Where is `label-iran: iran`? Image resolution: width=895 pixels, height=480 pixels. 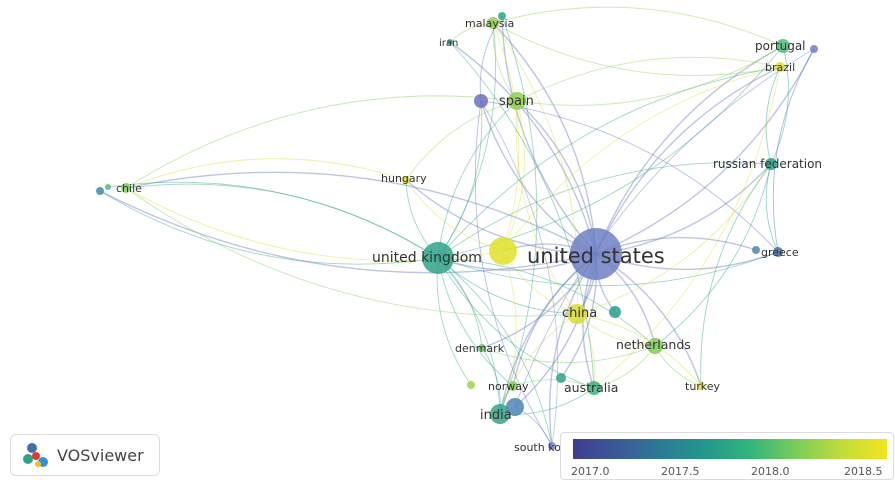 label-iran: iran is located at coordinates (448, 43).